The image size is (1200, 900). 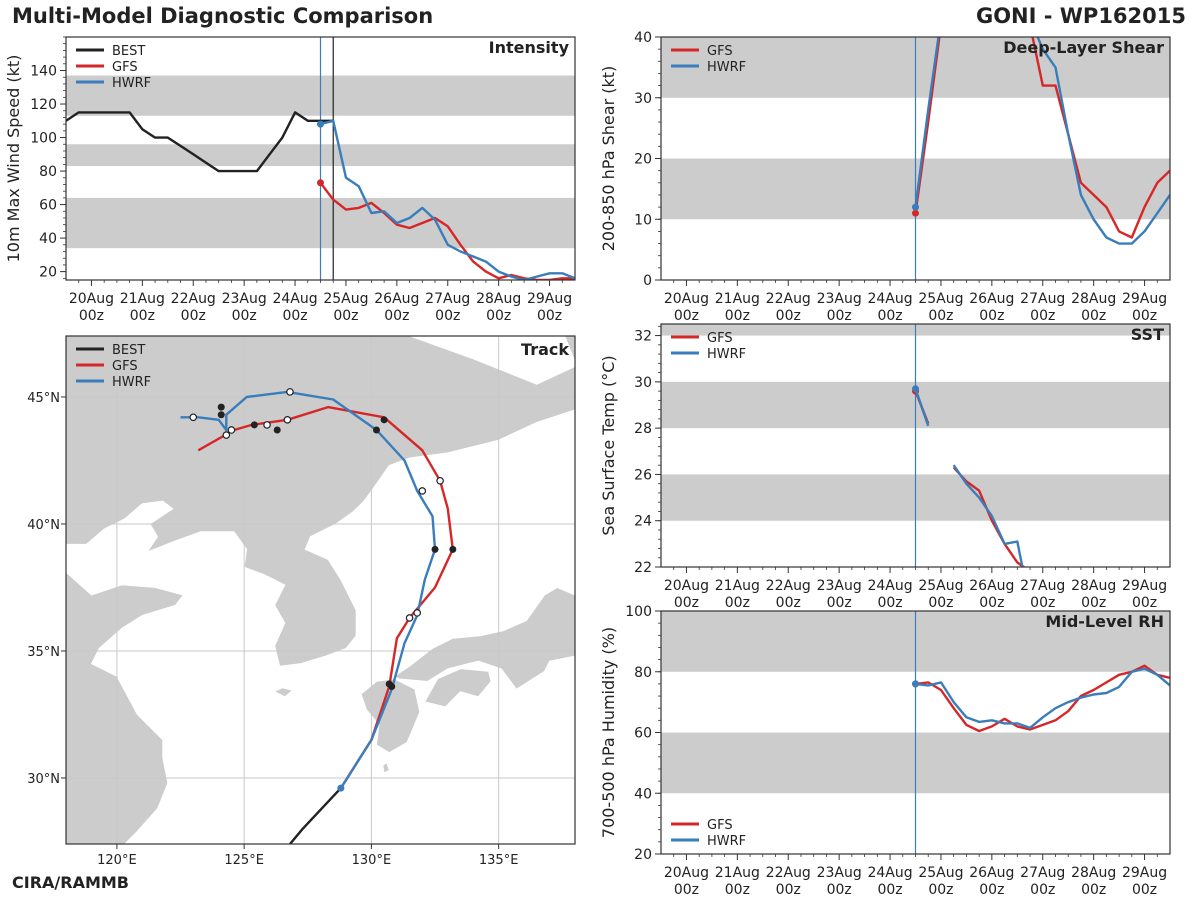 I want to click on shear-xtick-label: 22Aug, so click(x=788, y=299).